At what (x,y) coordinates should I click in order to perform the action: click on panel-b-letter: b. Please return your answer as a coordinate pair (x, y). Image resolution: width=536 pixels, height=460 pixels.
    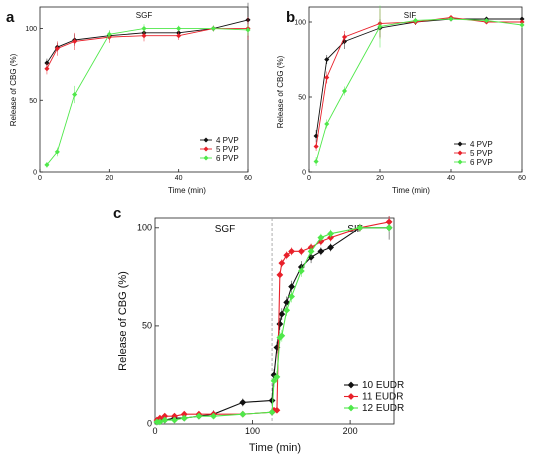
    Looking at the image, I should click on (290, 17).